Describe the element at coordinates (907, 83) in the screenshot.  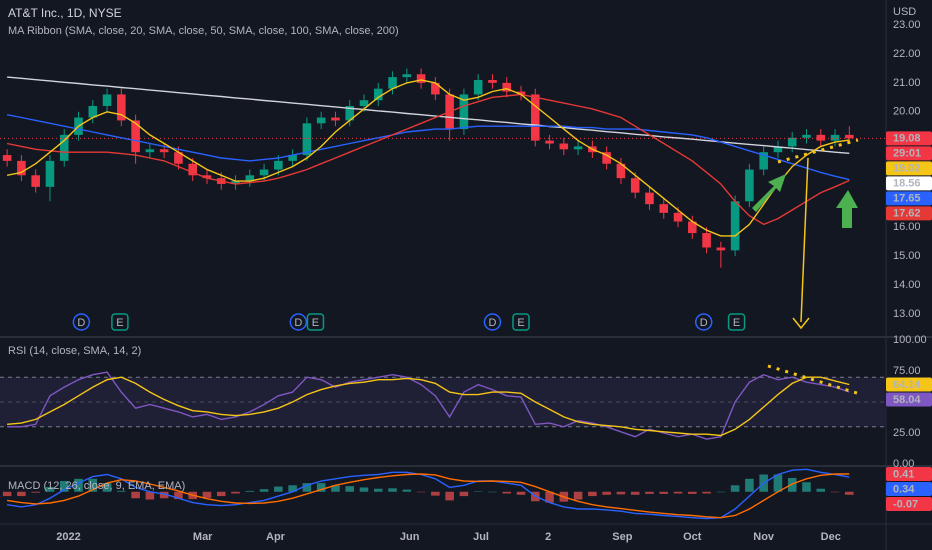
I see `y-tick-label: 21.00` at that location.